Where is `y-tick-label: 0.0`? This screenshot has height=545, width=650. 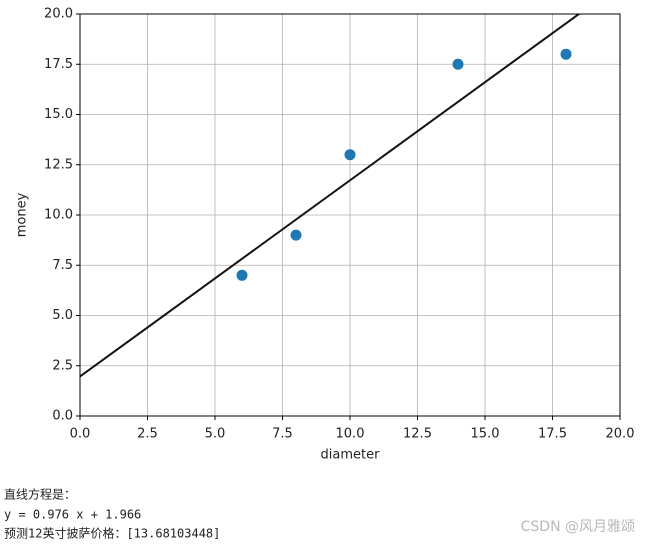 y-tick-label: 0.0 is located at coordinates (62, 416).